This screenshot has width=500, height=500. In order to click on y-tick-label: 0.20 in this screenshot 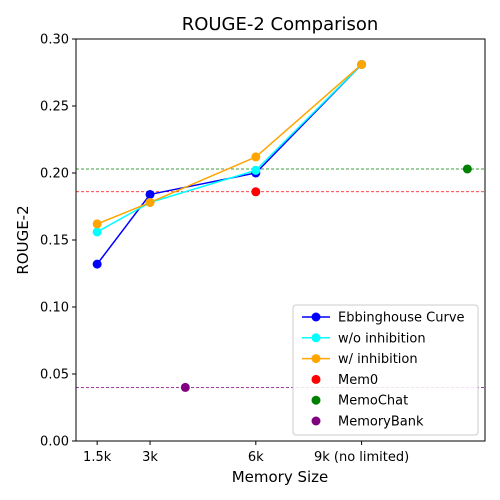, I will do `click(54, 174)`.